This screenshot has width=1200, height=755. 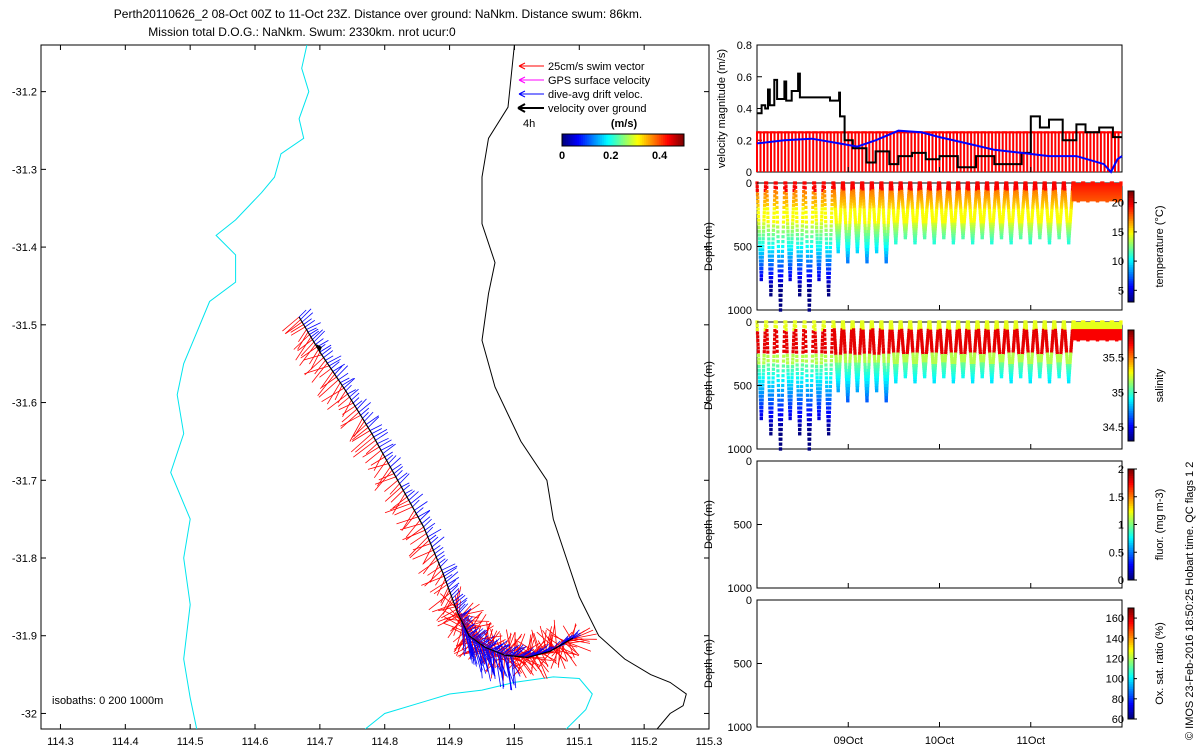 I want to click on section-band, so click(x=1097, y=339).